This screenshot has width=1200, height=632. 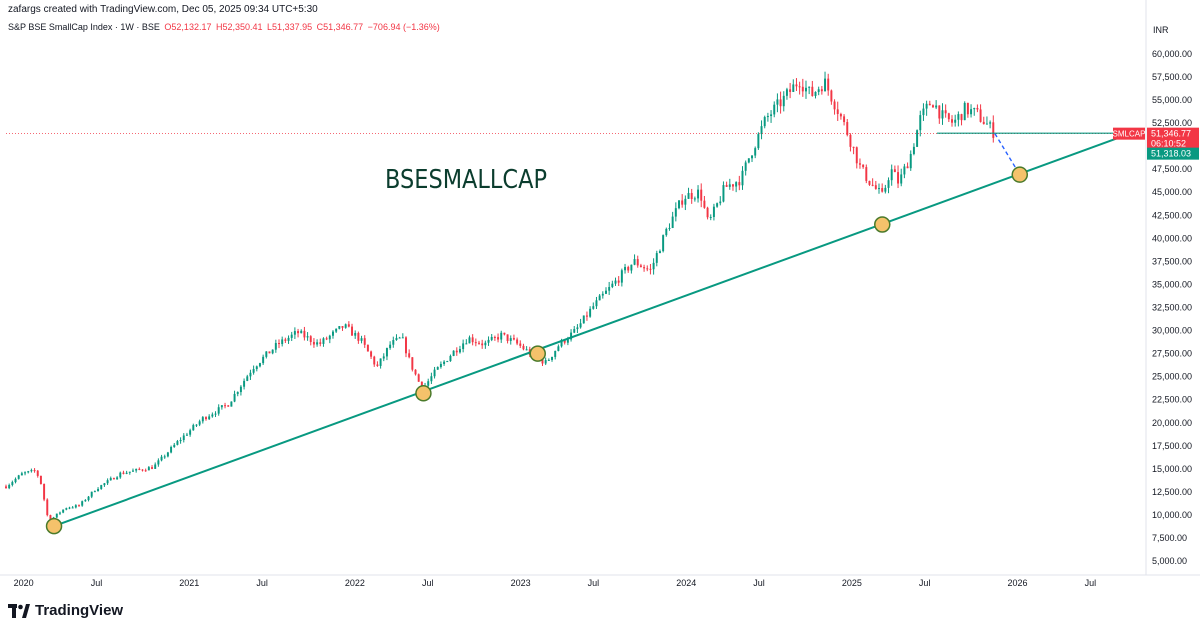 I want to click on x-tick-label: 2023, so click(x=521, y=583).